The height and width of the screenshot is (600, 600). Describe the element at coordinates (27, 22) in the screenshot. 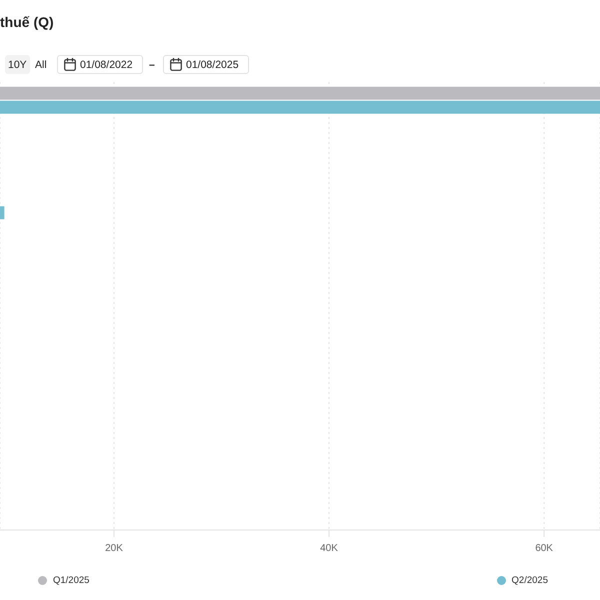

I see `chart-title: thuế (Q)` at that location.